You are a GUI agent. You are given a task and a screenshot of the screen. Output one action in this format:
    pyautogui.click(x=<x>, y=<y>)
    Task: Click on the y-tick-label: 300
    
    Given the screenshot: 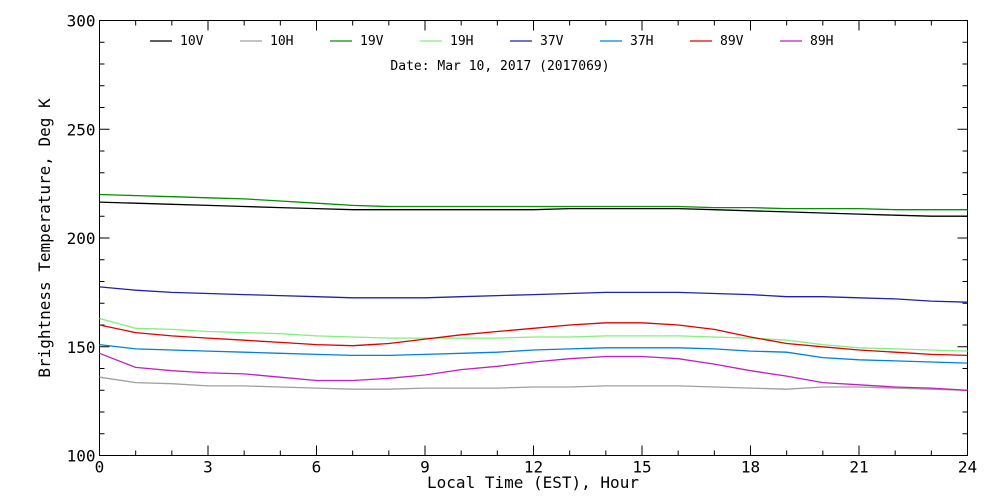 What is the action you would take?
    pyautogui.click(x=81, y=21)
    